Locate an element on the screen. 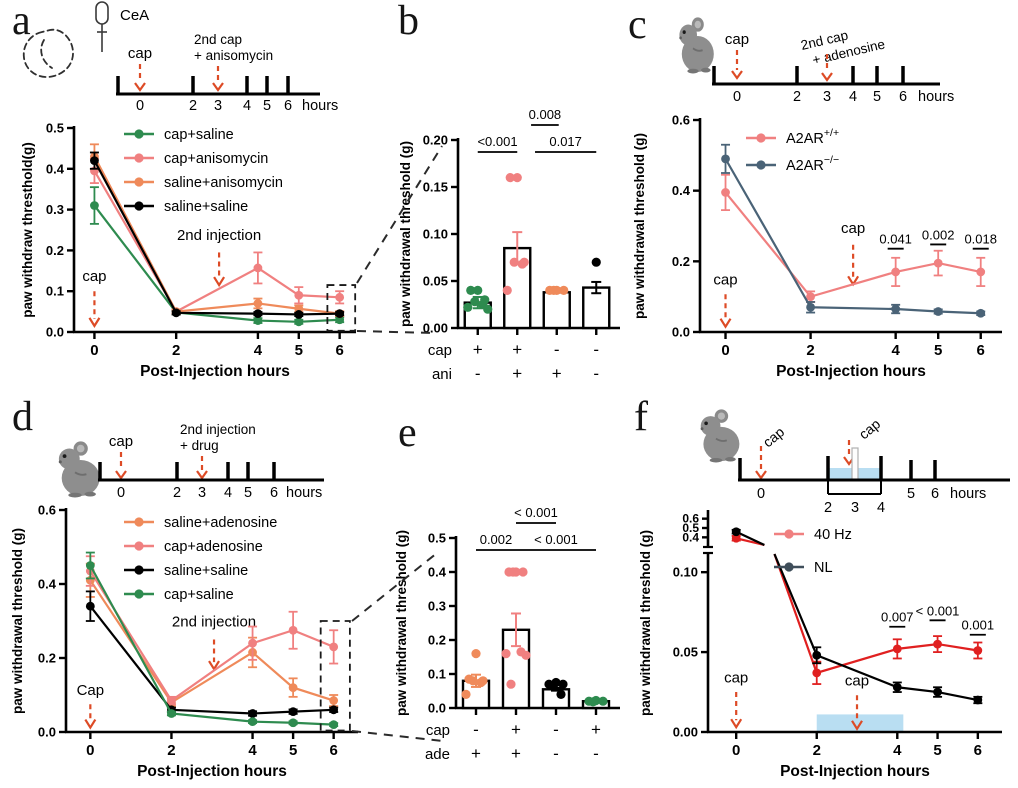 This screenshot has width=1018, height=788. svg-text: <0.001 is located at coordinates (497, 141).